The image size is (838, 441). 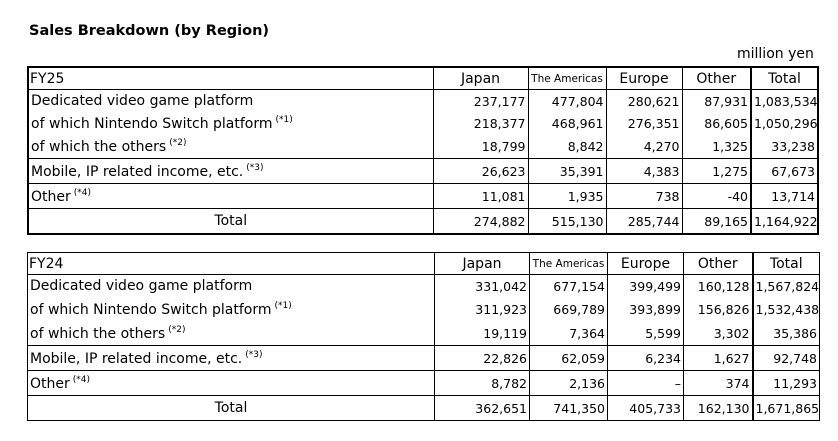 I want to click on cell-europe: 5,599, so click(x=645, y=333).